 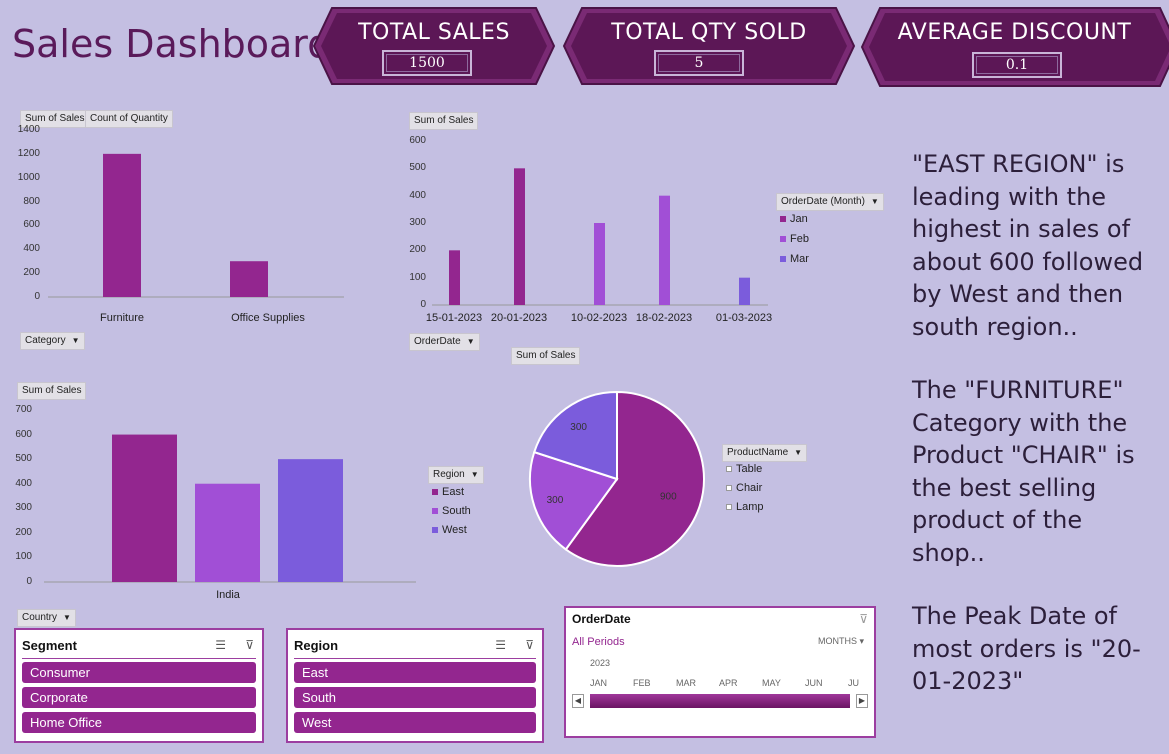 What do you see at coordinates (686, 683) in the screenshot?
I see `timeline-month-mar: MAR` at bounding box center [686, 683].